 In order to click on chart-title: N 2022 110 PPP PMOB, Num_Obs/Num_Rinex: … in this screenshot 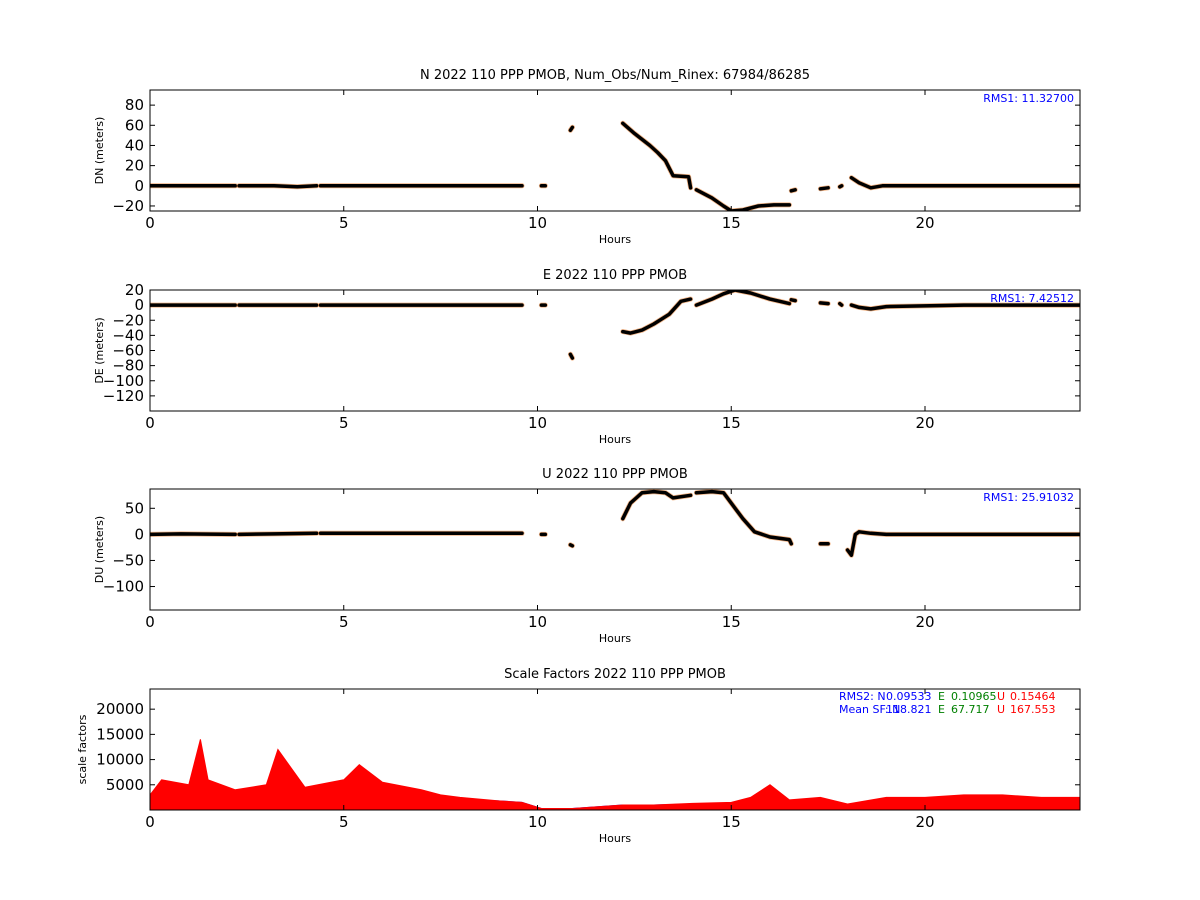, I will do `click(615, 75)`.